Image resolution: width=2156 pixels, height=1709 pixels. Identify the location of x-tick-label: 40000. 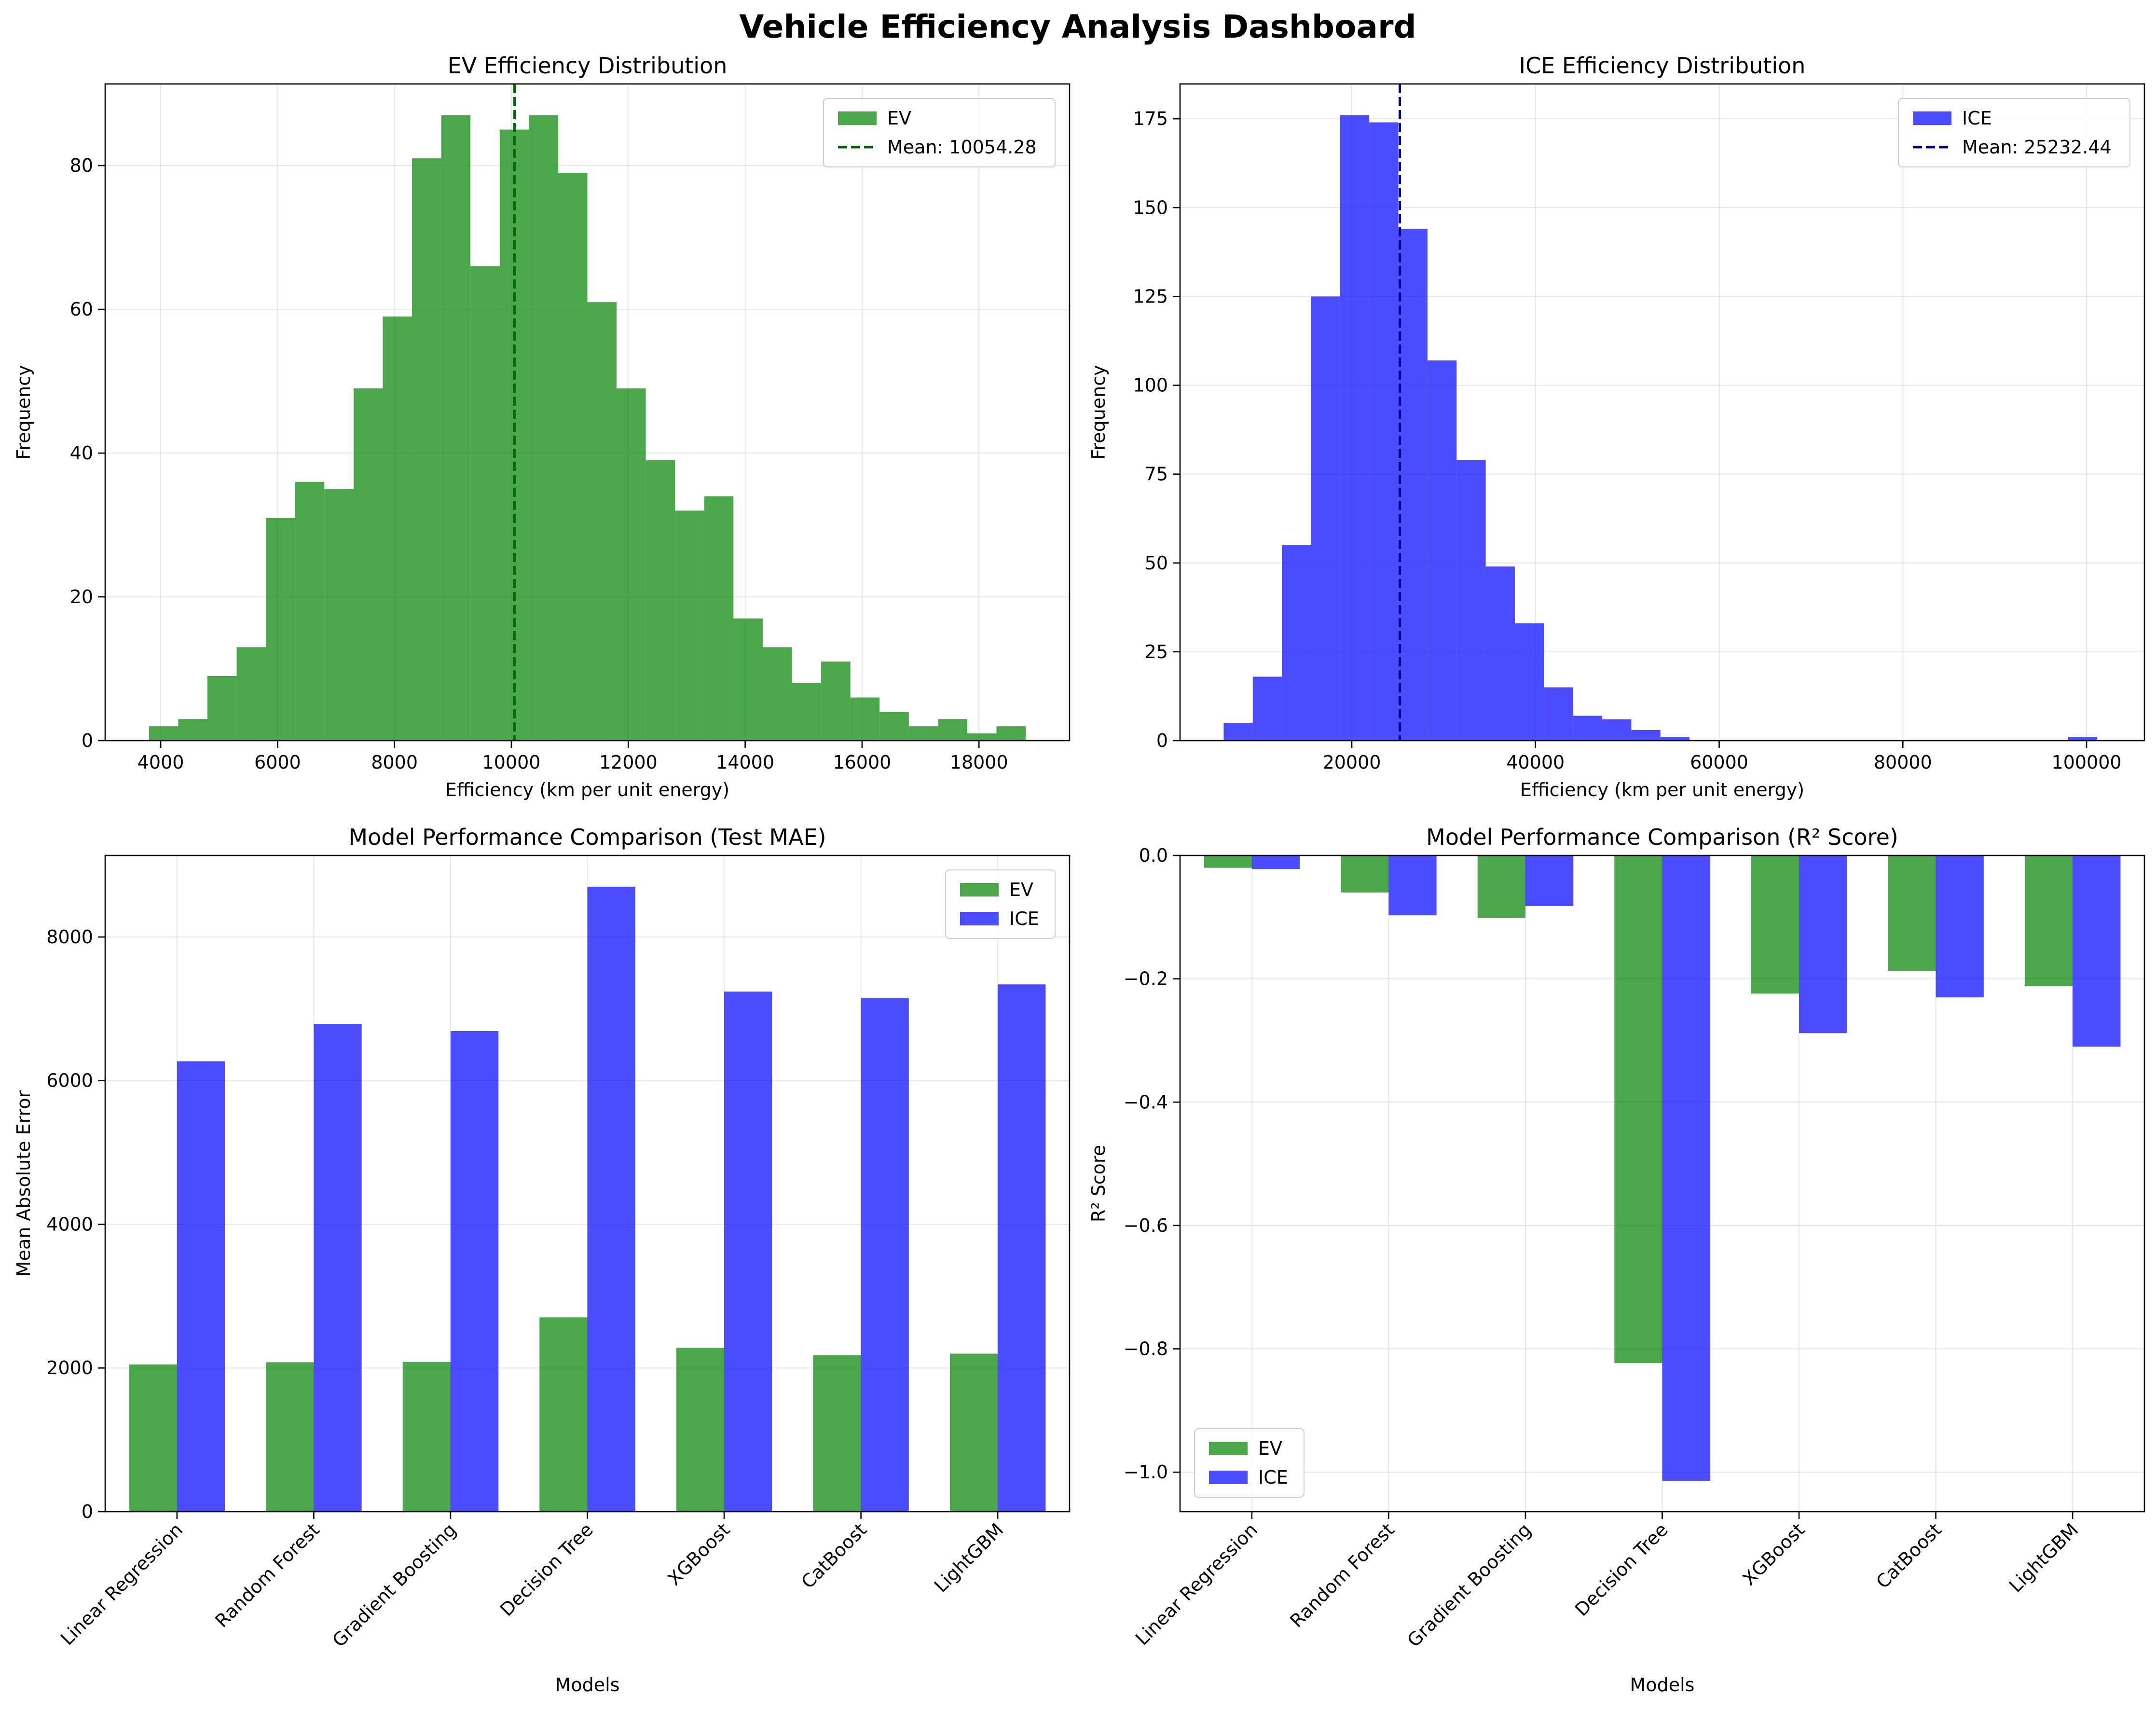
(1535, 762).